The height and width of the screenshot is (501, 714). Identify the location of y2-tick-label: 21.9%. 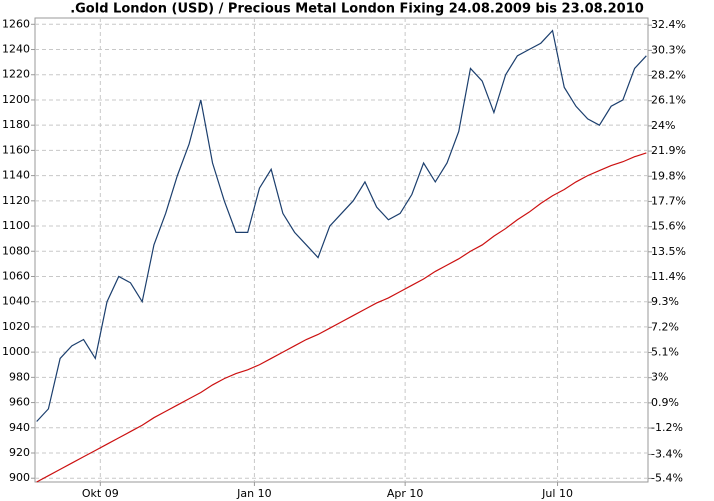
(668, 150).